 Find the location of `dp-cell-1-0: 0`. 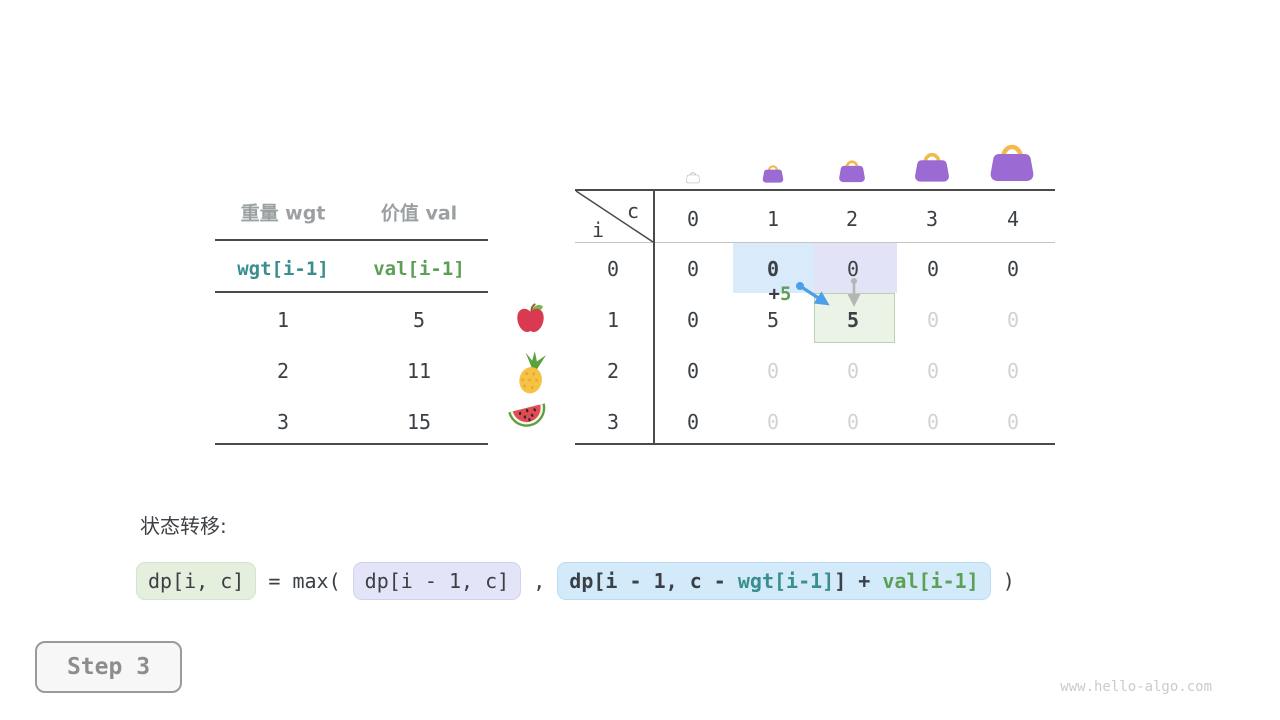

dp-cell-1-0: 0 is located at coordinates (693, 320).